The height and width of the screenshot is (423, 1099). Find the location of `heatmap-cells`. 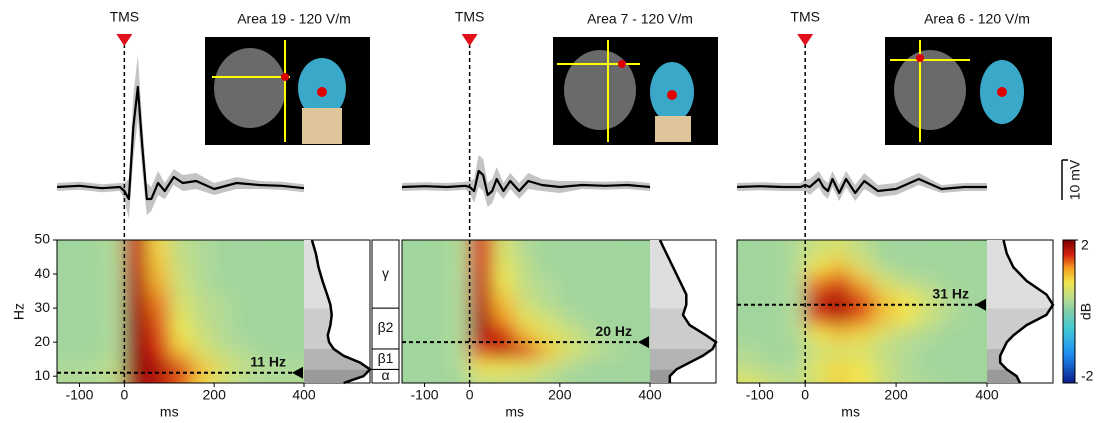

heatmap-cells is located at coordinates (862, 316).